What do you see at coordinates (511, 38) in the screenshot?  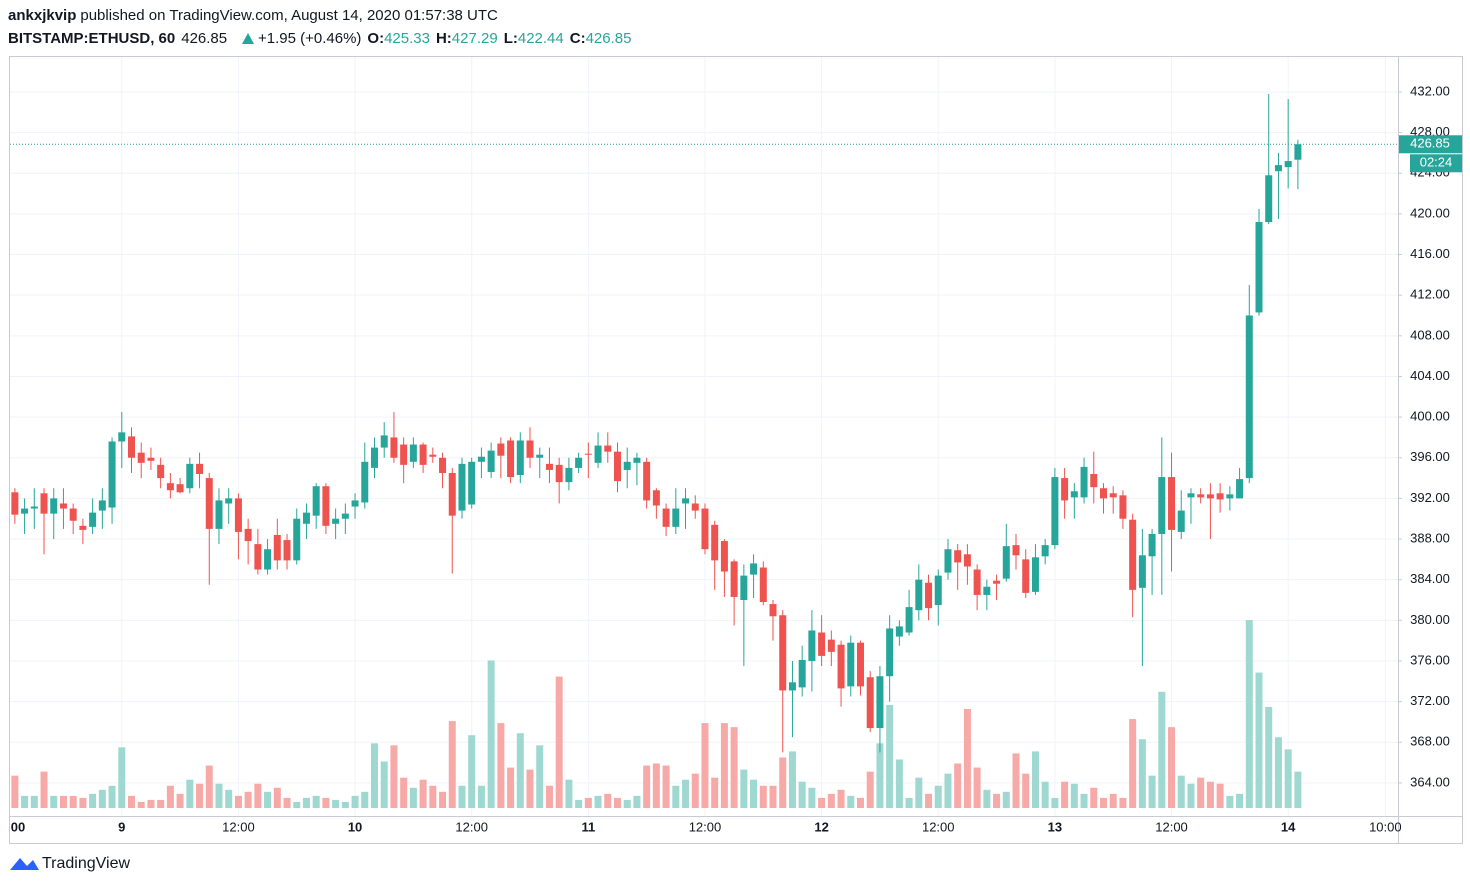 I see `l-label: L:` at bounding box center [511, 38].